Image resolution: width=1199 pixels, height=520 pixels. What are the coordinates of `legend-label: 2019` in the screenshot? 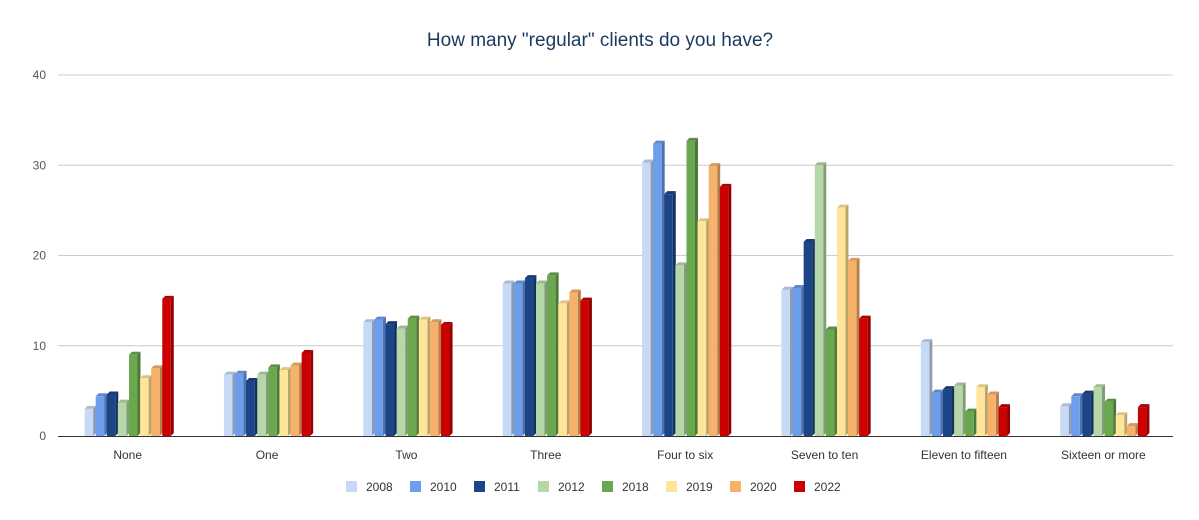 It's located at (699, 487).